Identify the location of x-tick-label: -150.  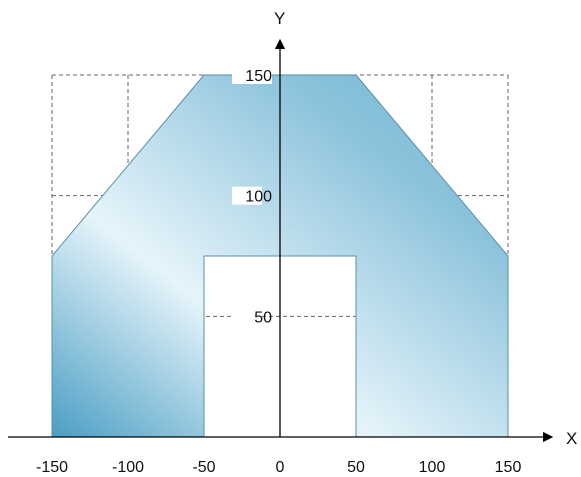
(52, 467).